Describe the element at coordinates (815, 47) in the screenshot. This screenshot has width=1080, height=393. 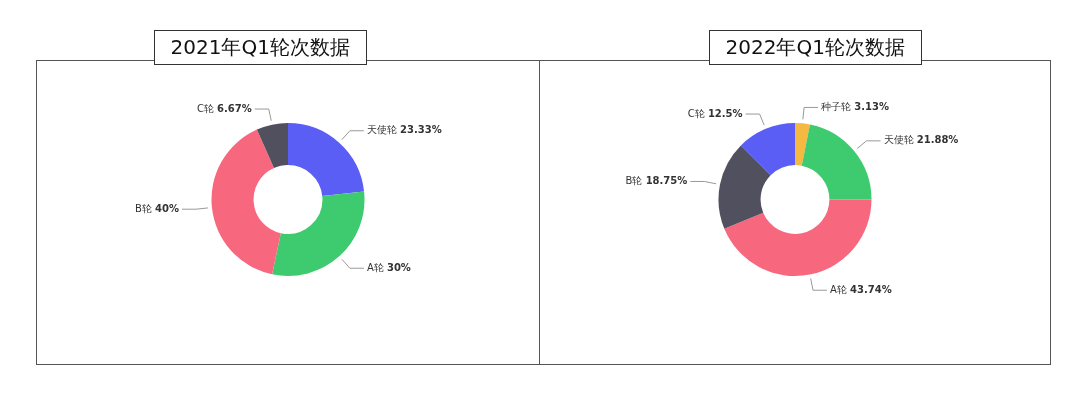
I see `chart-title: 2022年Q1轮次数据` at that location.